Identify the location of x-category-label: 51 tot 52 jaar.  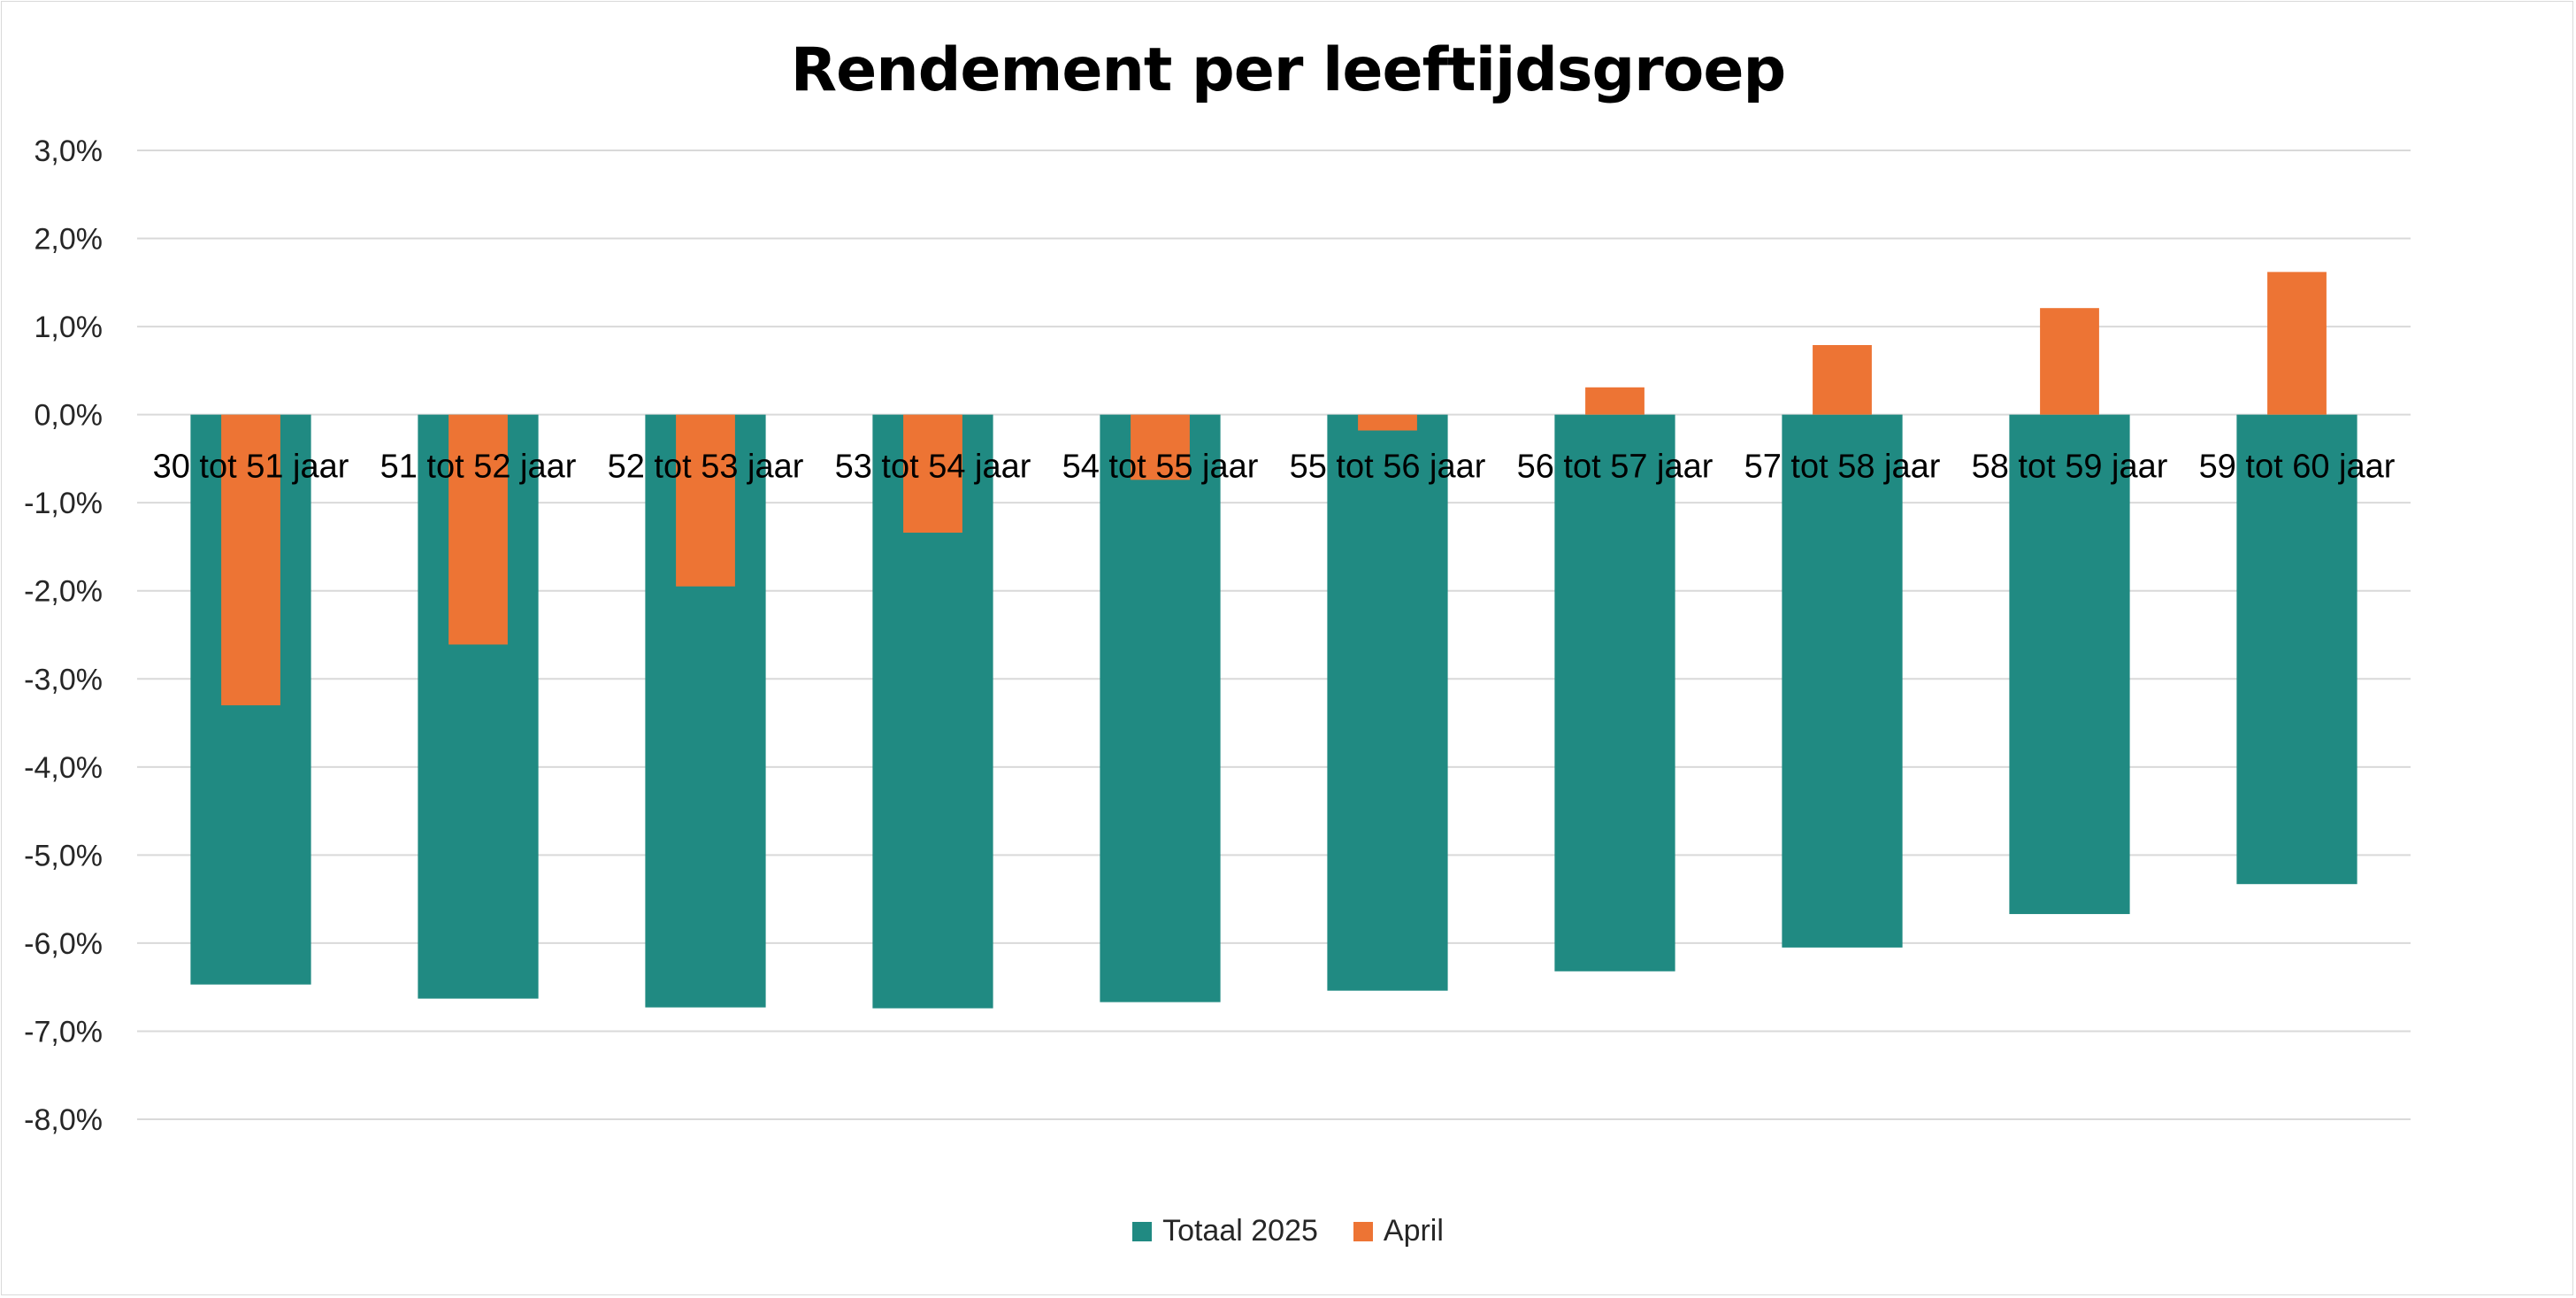
(478, 467).